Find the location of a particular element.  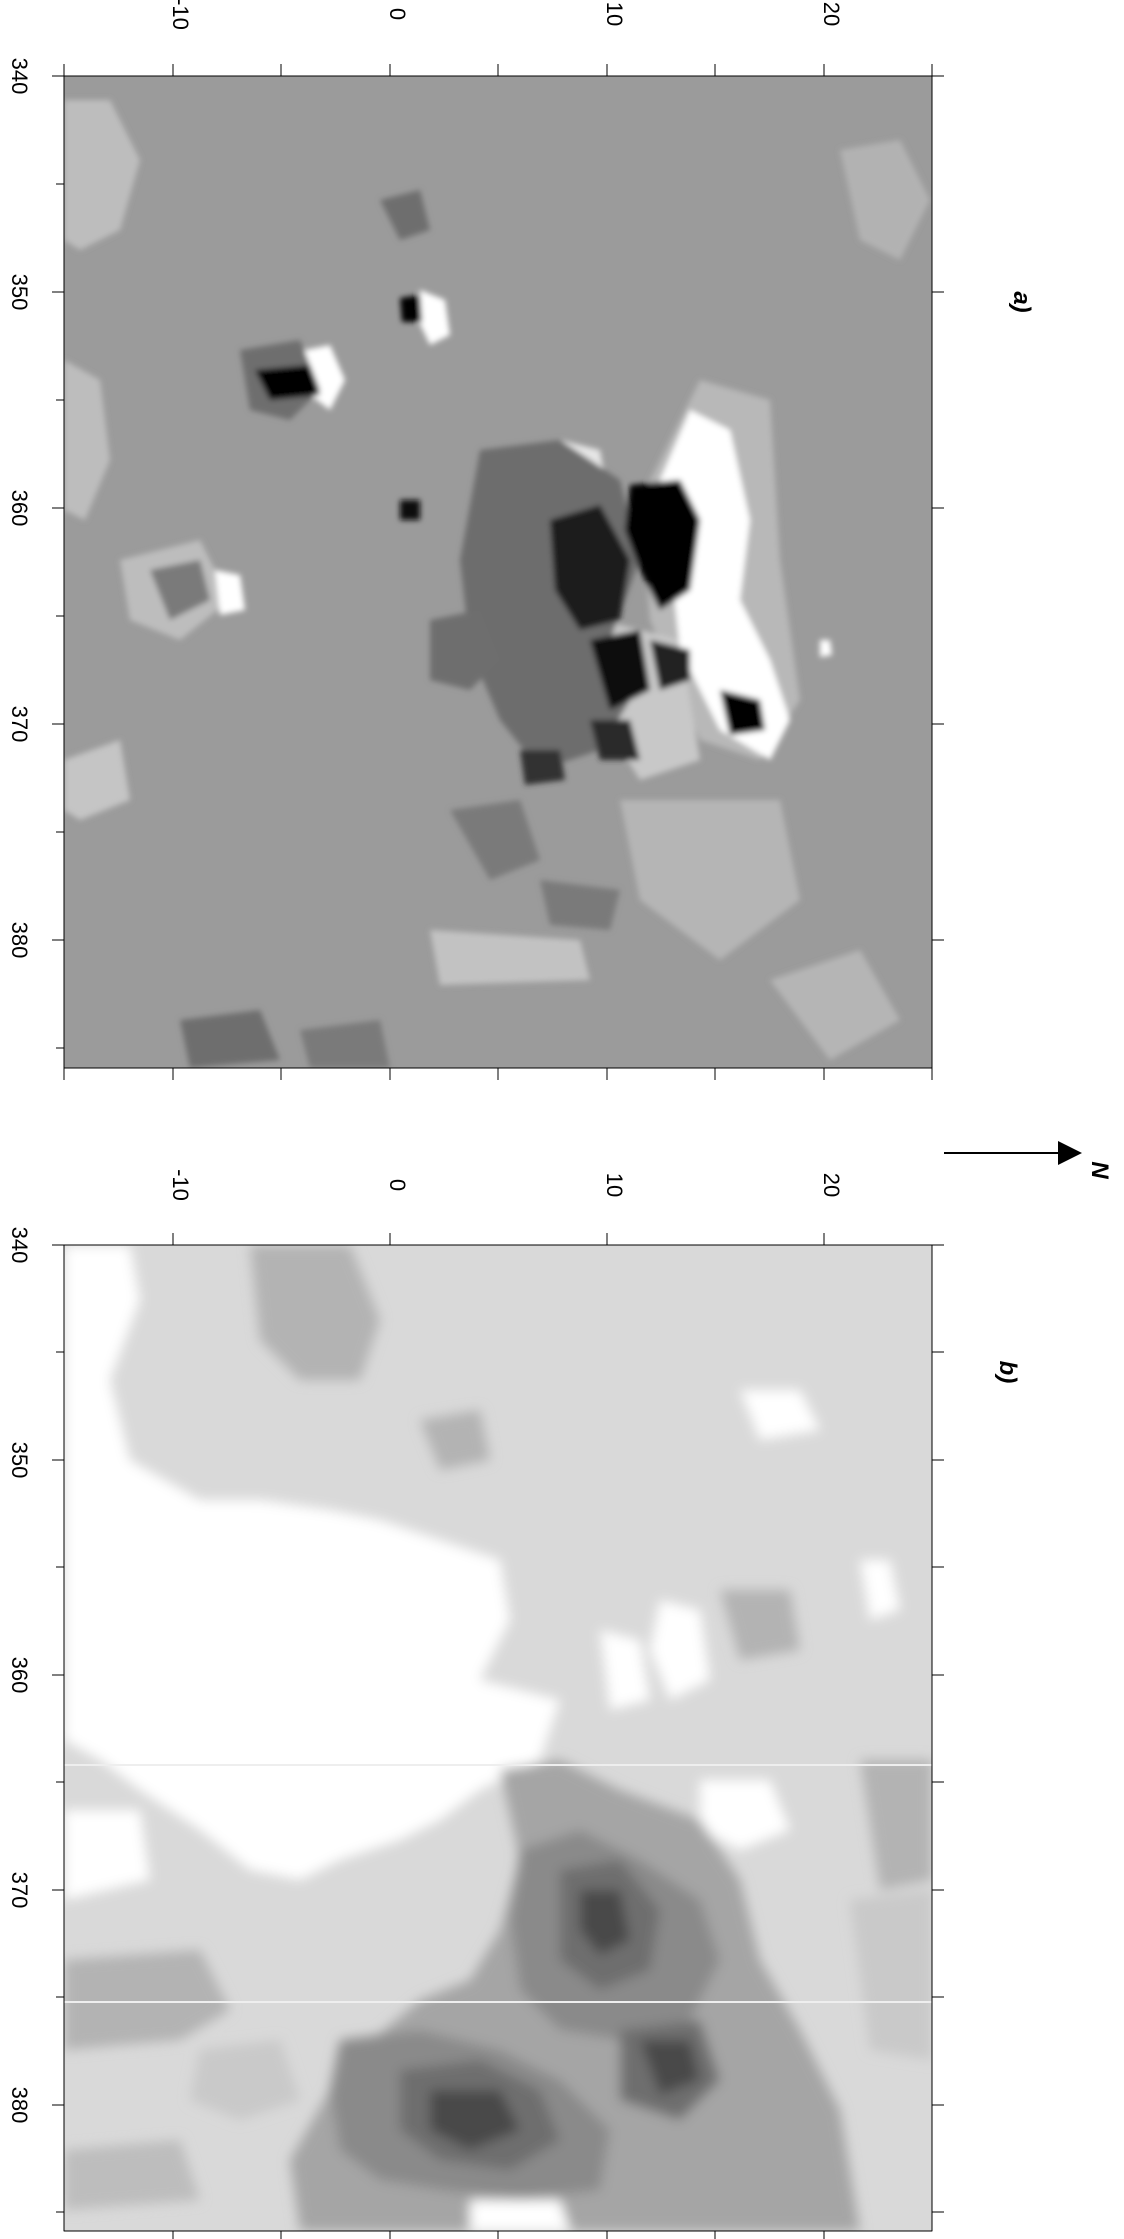

panel-a-y-tick: 10 is located at coordinates (614, 14).